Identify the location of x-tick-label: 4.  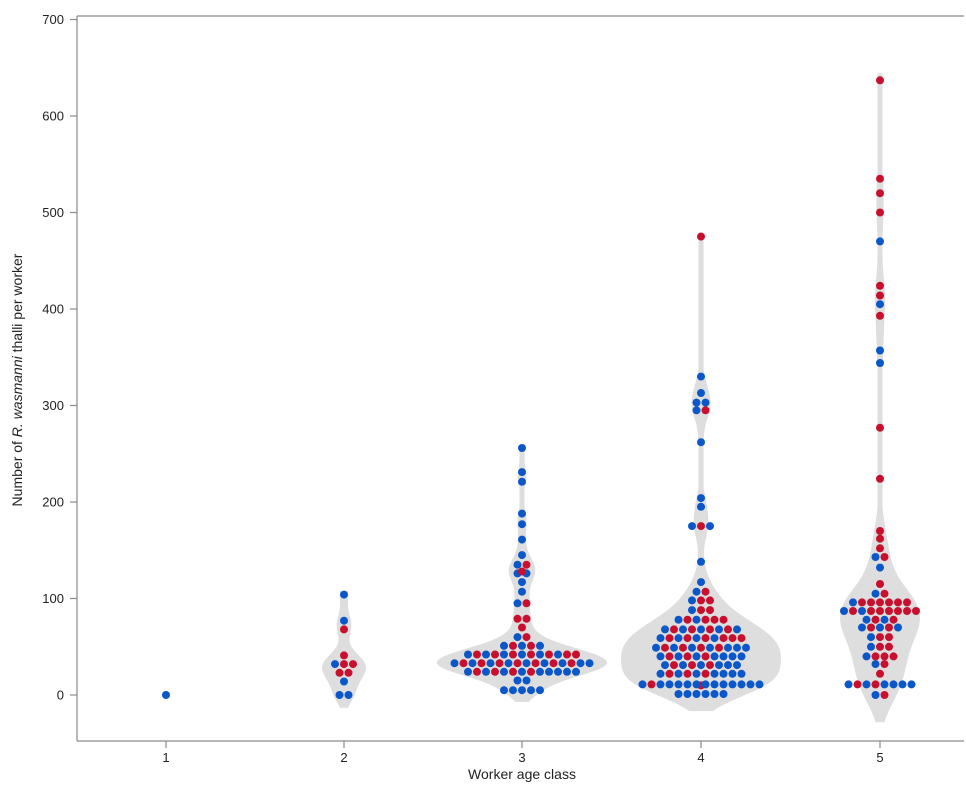
(700, 757).